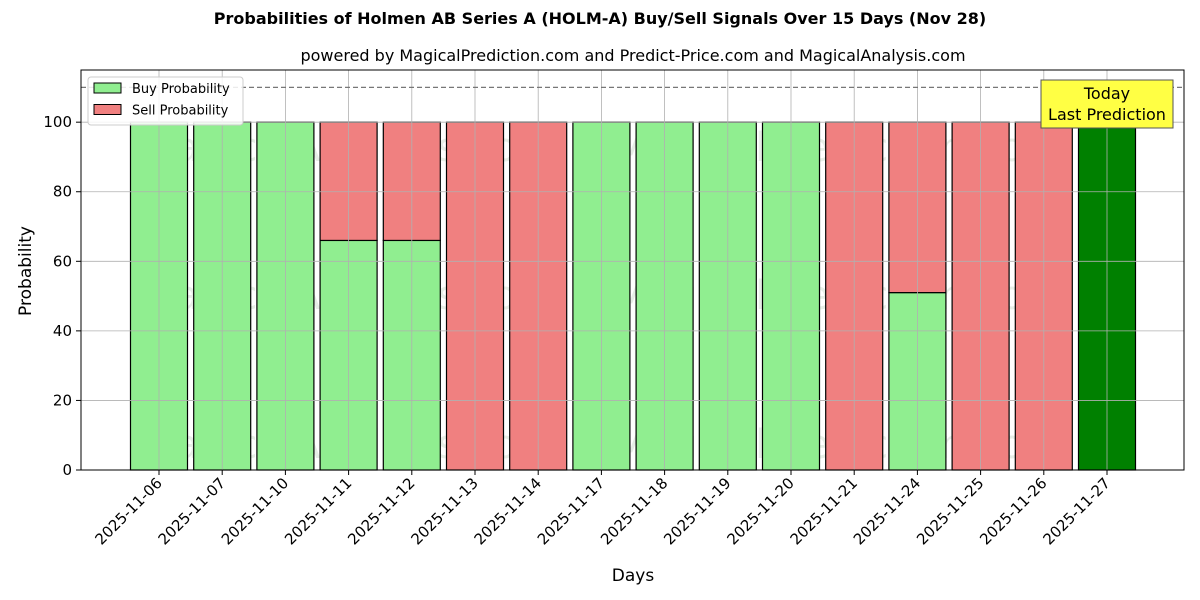  What do you see at coordinates (887, 511) in the screenshot?
I see `x-tick-label: 2025-11-24` at bounding box center [887, 511].